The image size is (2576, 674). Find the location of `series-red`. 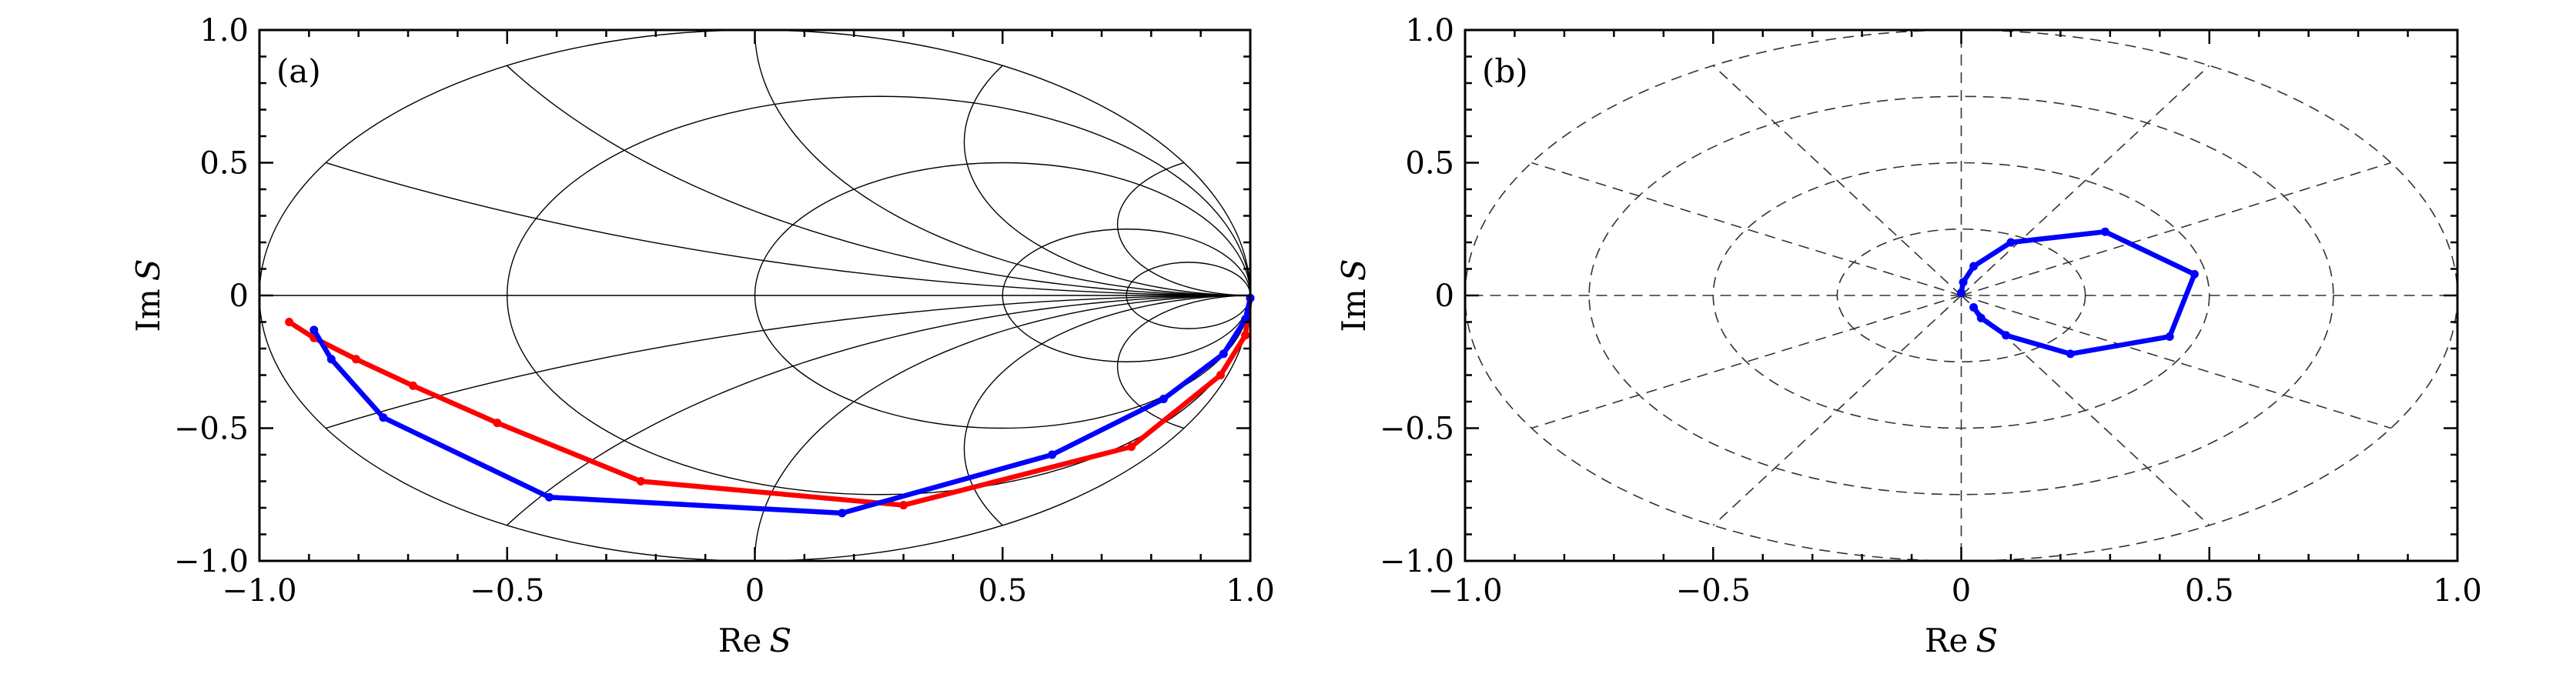

series-red is located at coordinates (770, 402).